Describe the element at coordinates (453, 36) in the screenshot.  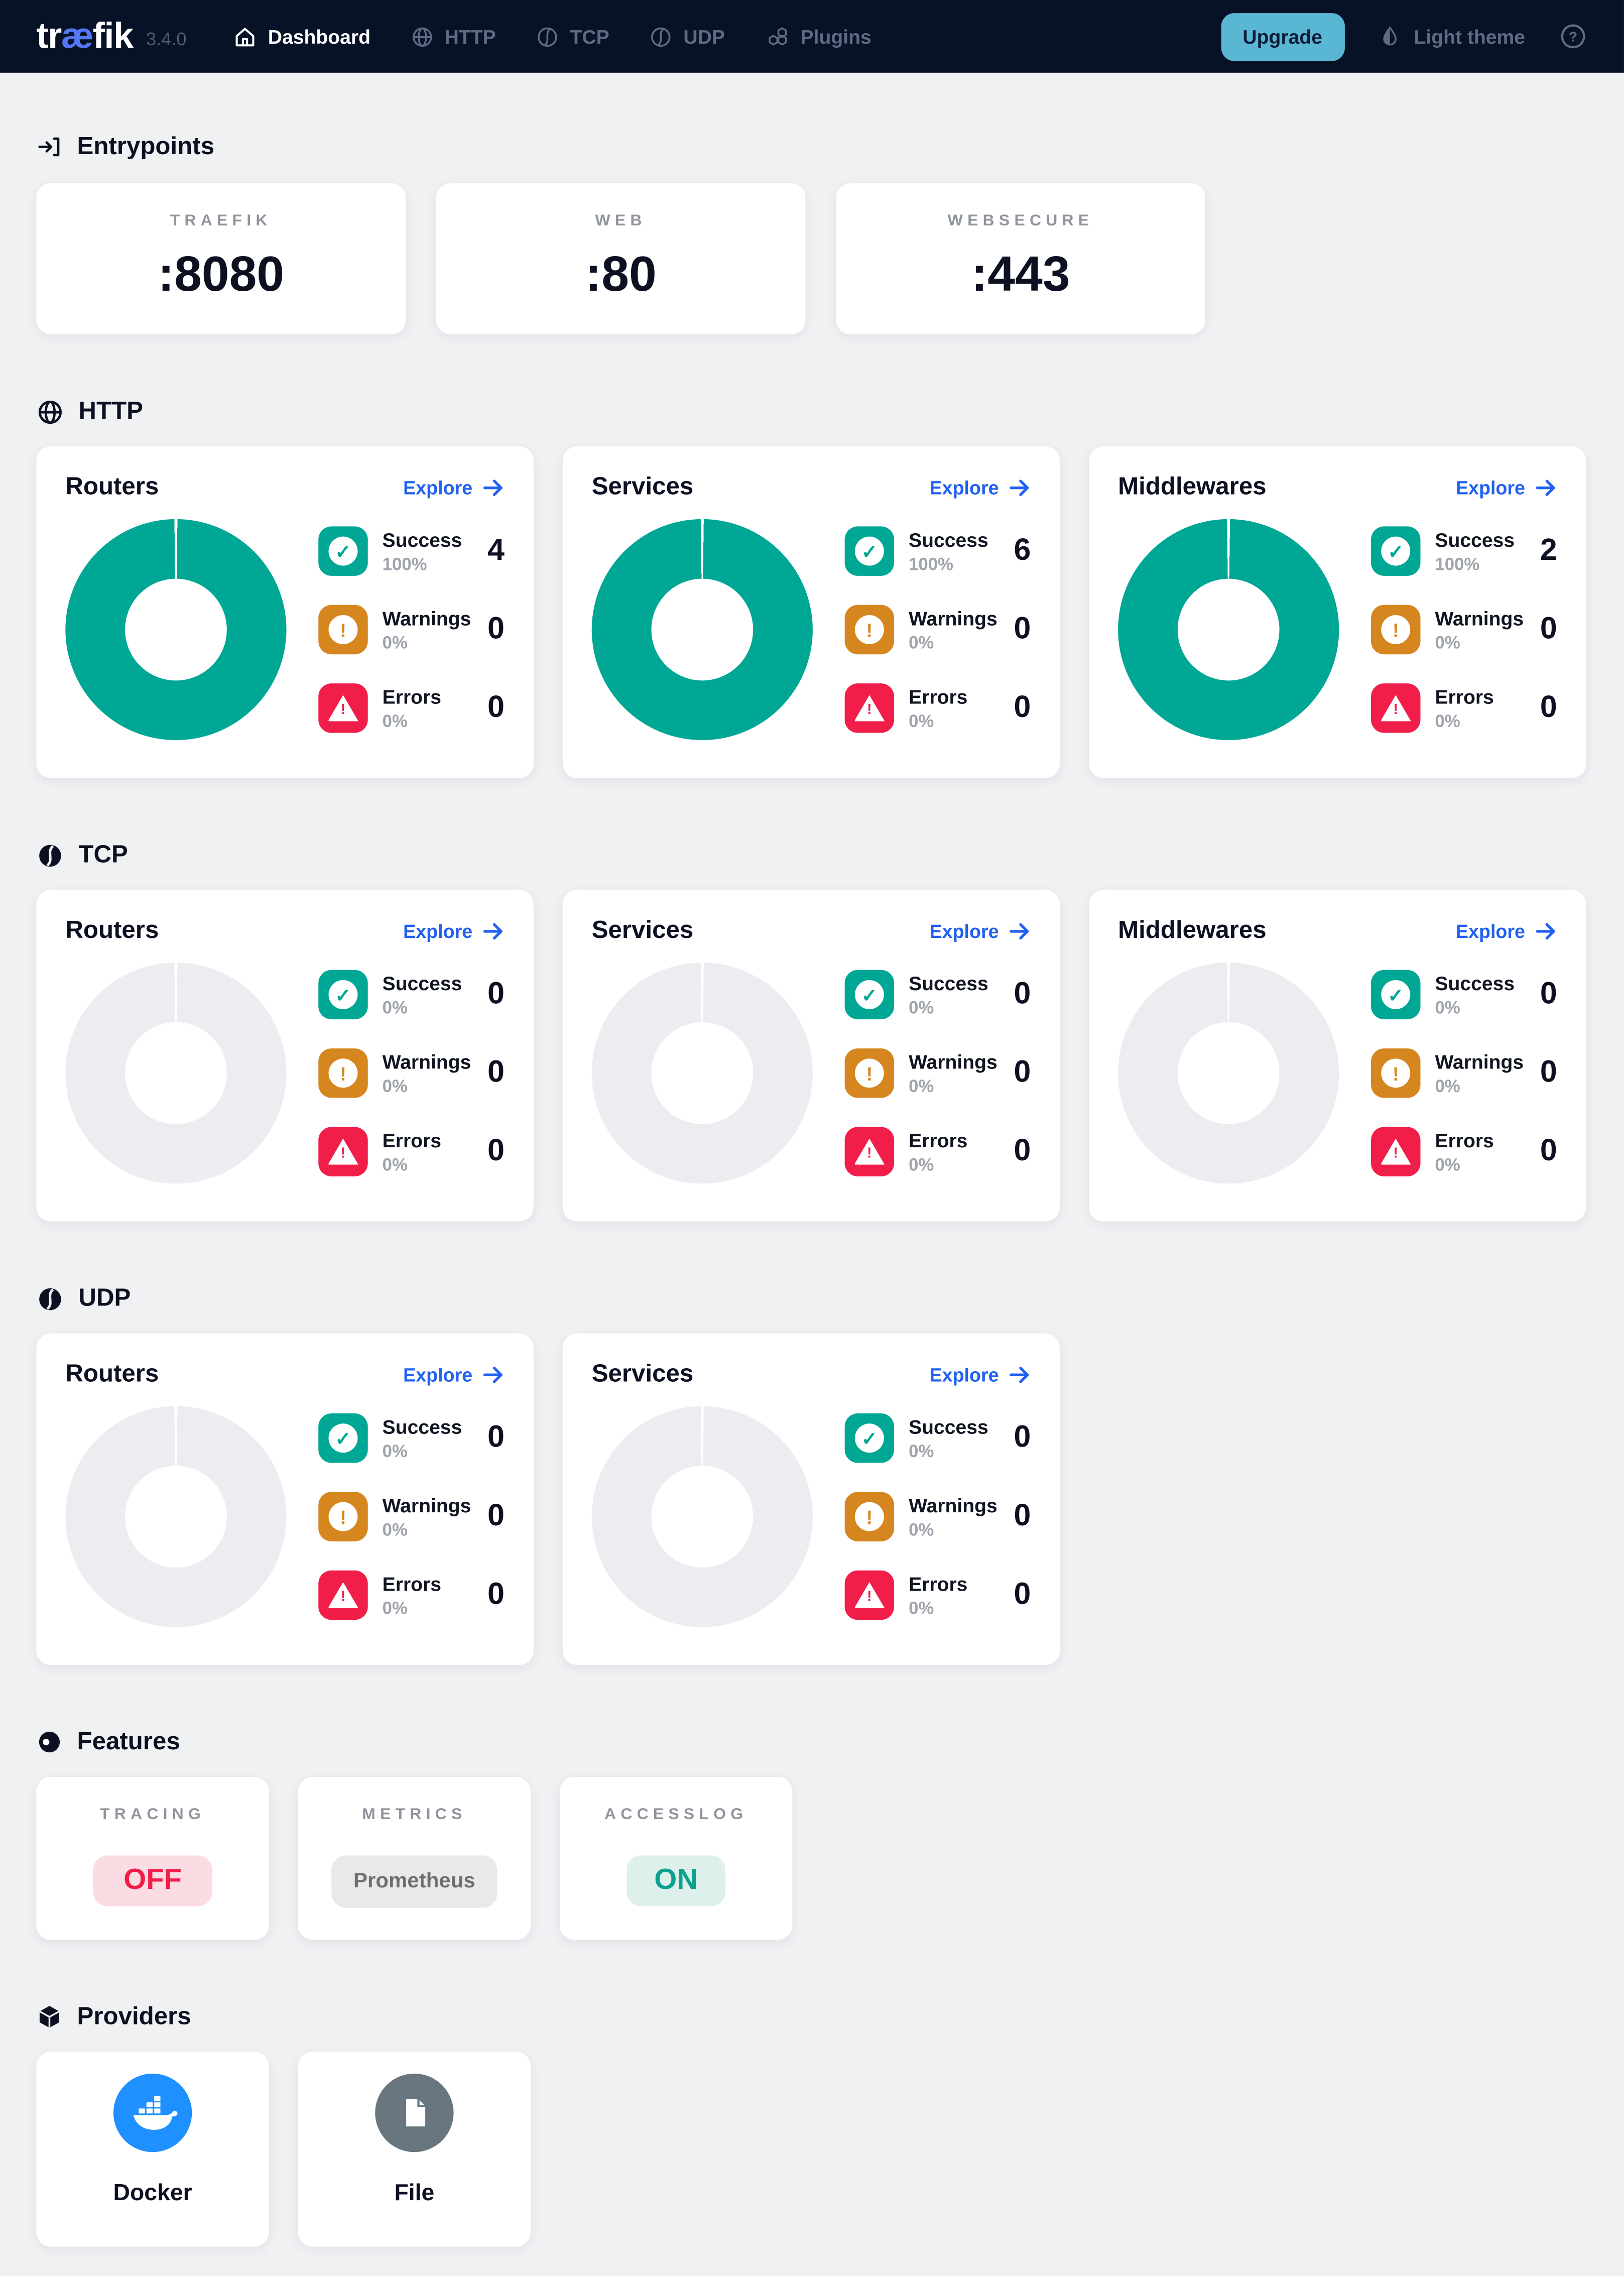
I see `nav-item-http: HTTP` at that location.